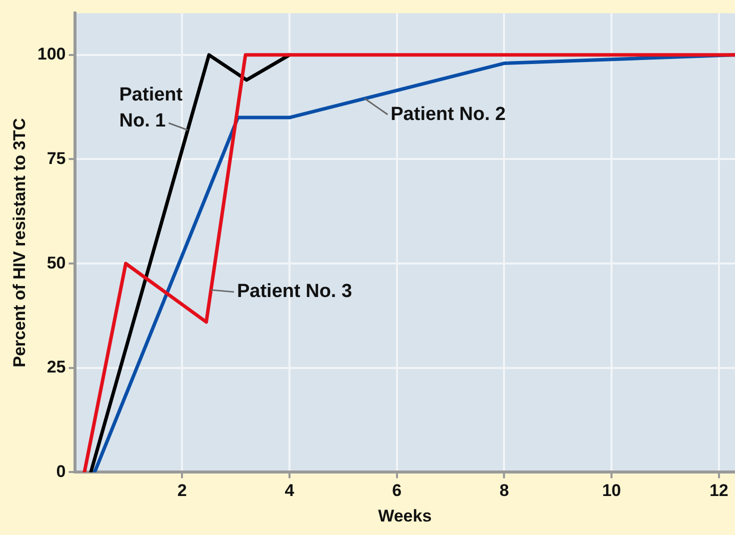  Describe the element at coordinates (504, 490) in the screenshot. I see `x-tick-label: 8` at that location.